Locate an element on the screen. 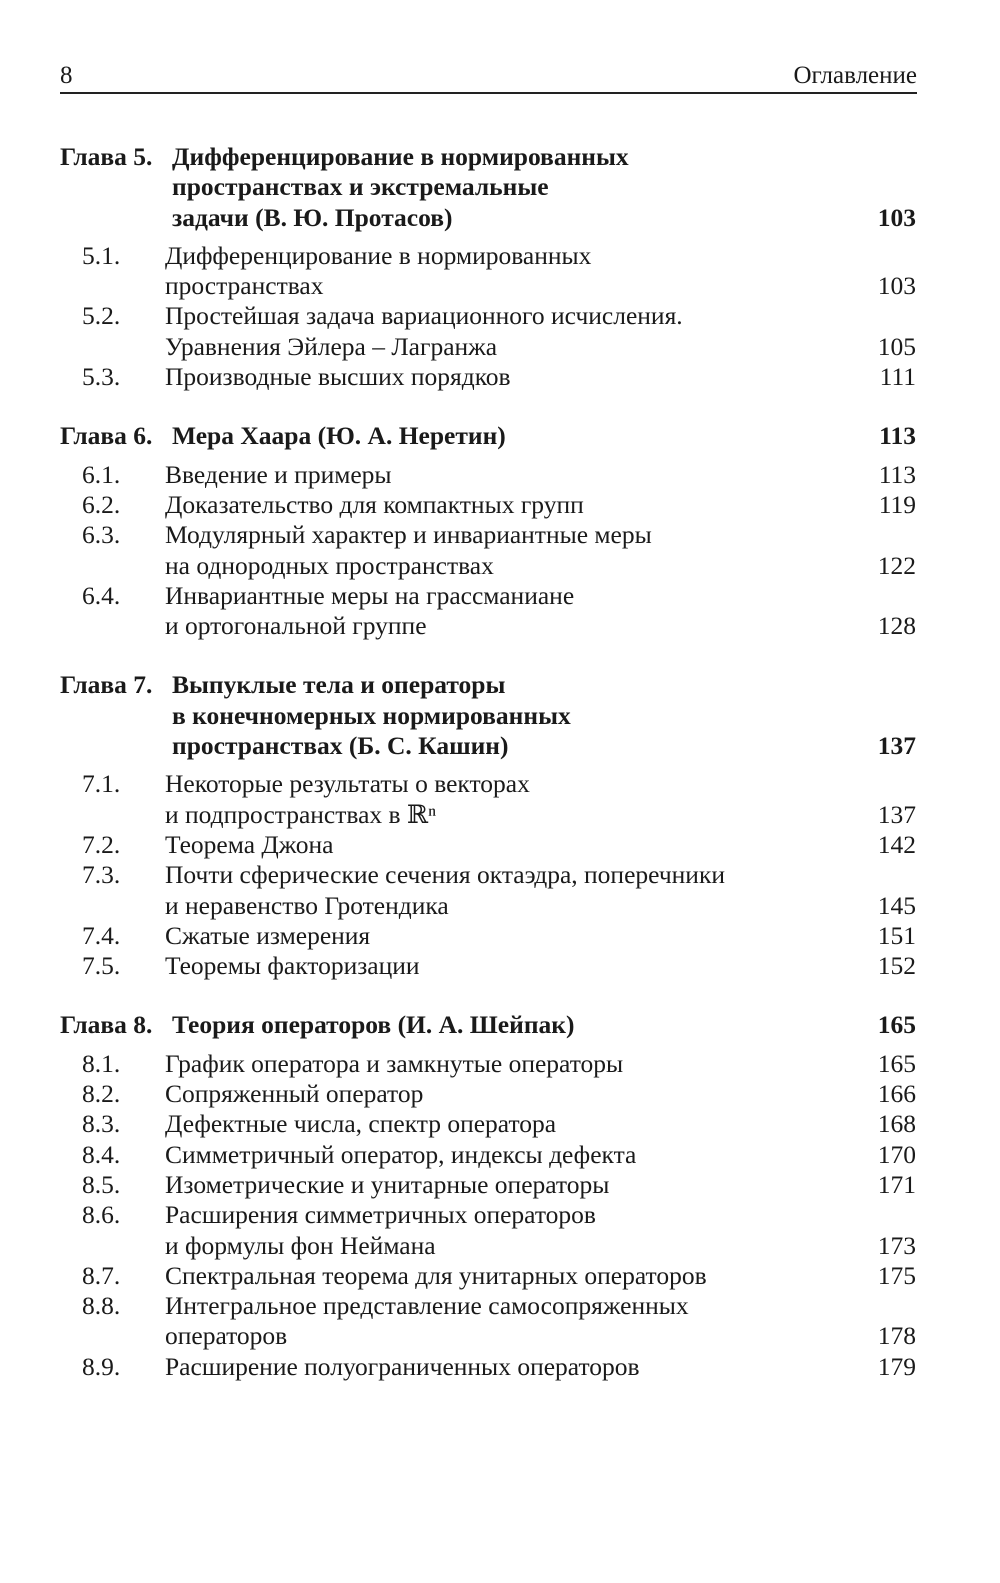 The image size is (1000, 1583). entry-number: Глава 8. is located at coordinates (106, 1025).